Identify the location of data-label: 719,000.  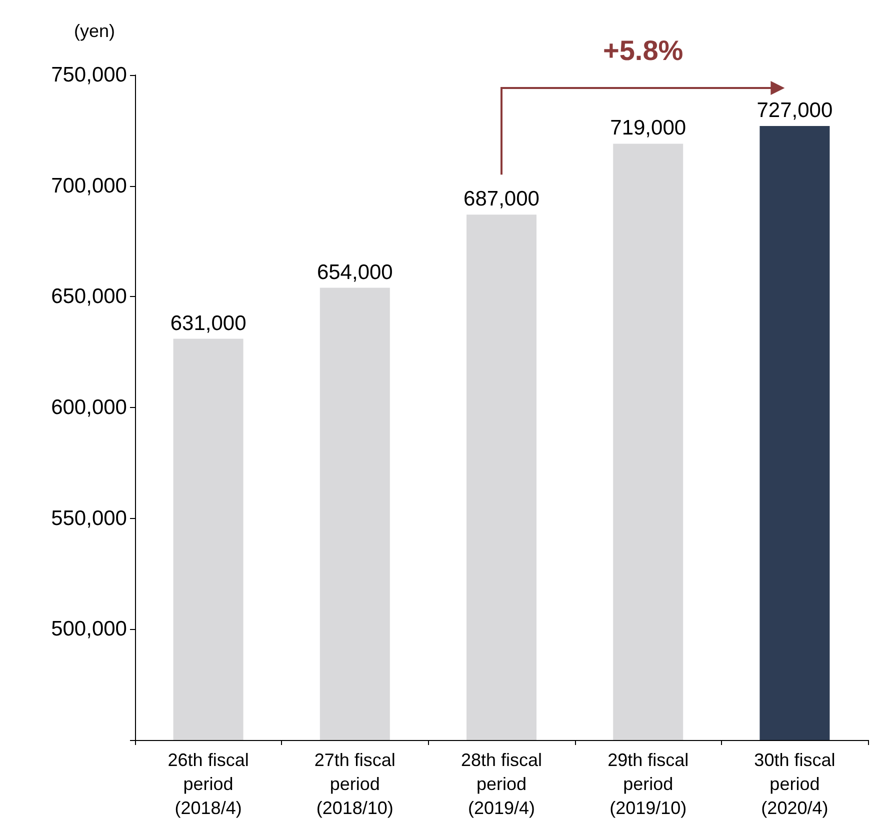
(648, 128).